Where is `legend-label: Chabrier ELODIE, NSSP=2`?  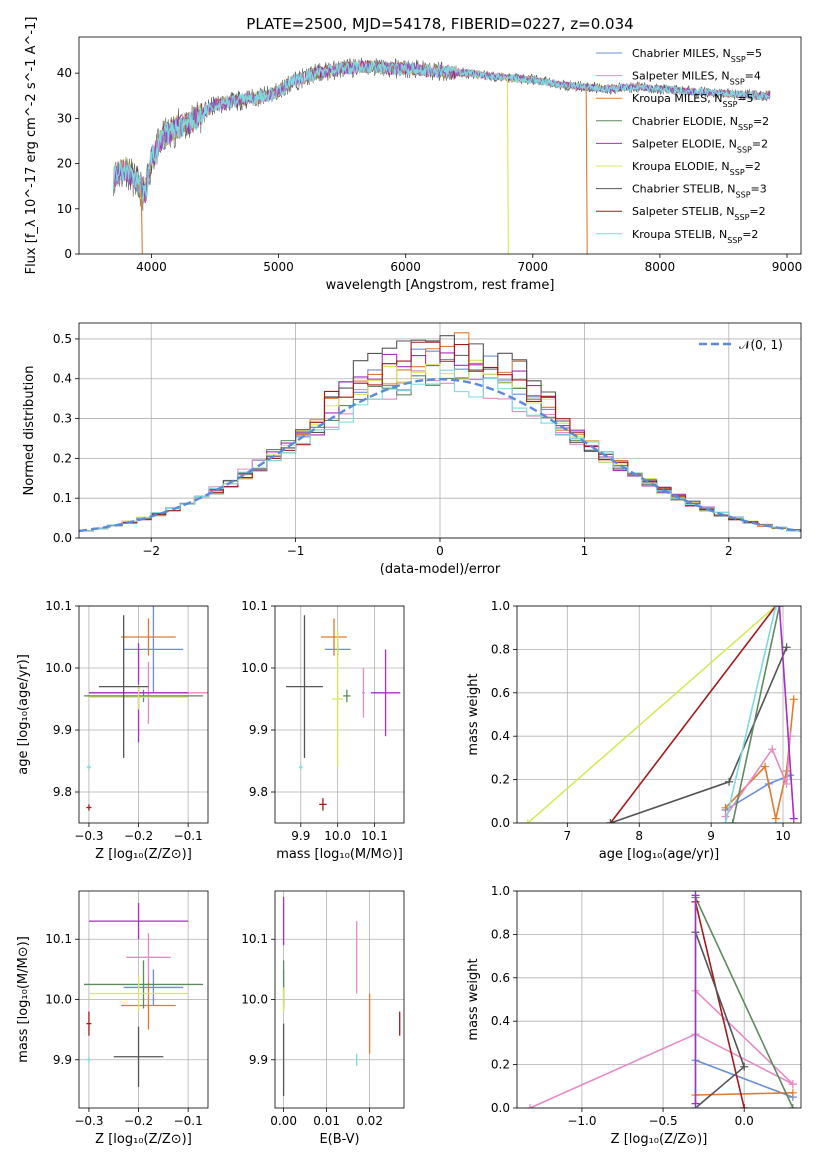
legend-label: Chabrier ELODIE, NSSP=2 is located at coordinates (700, 123).